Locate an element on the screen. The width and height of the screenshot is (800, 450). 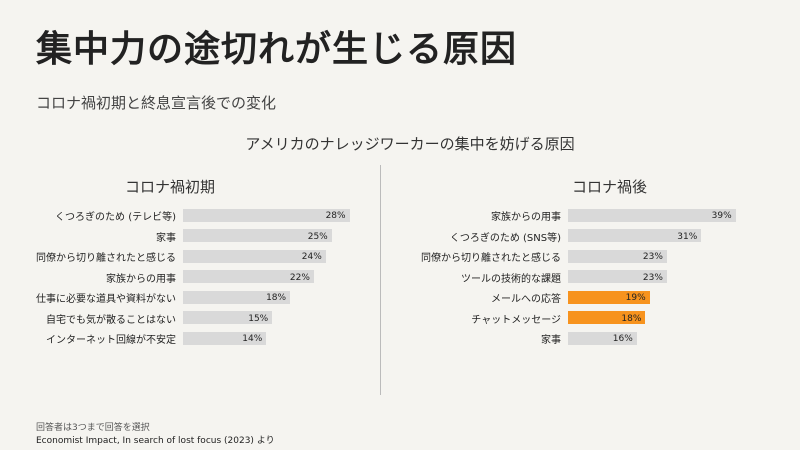
category-label: ツールの技術的な課題 is located at coordinates (511, 279).